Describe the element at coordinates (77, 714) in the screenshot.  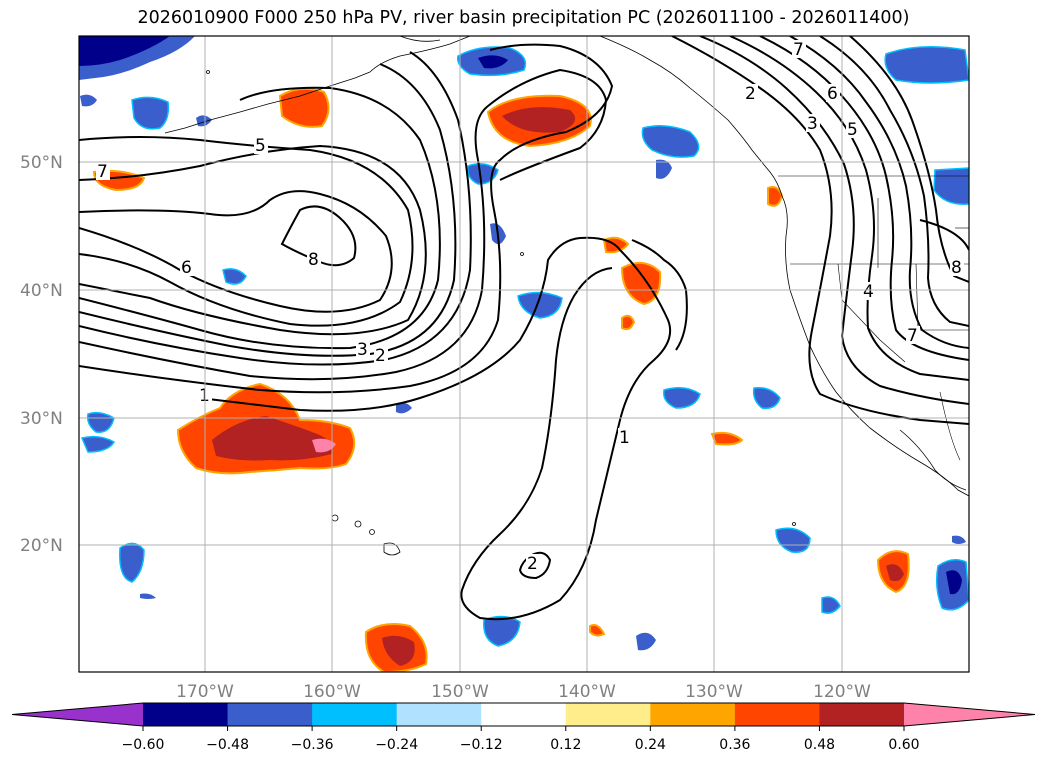
I see `colorbar-extension-min` at that location.